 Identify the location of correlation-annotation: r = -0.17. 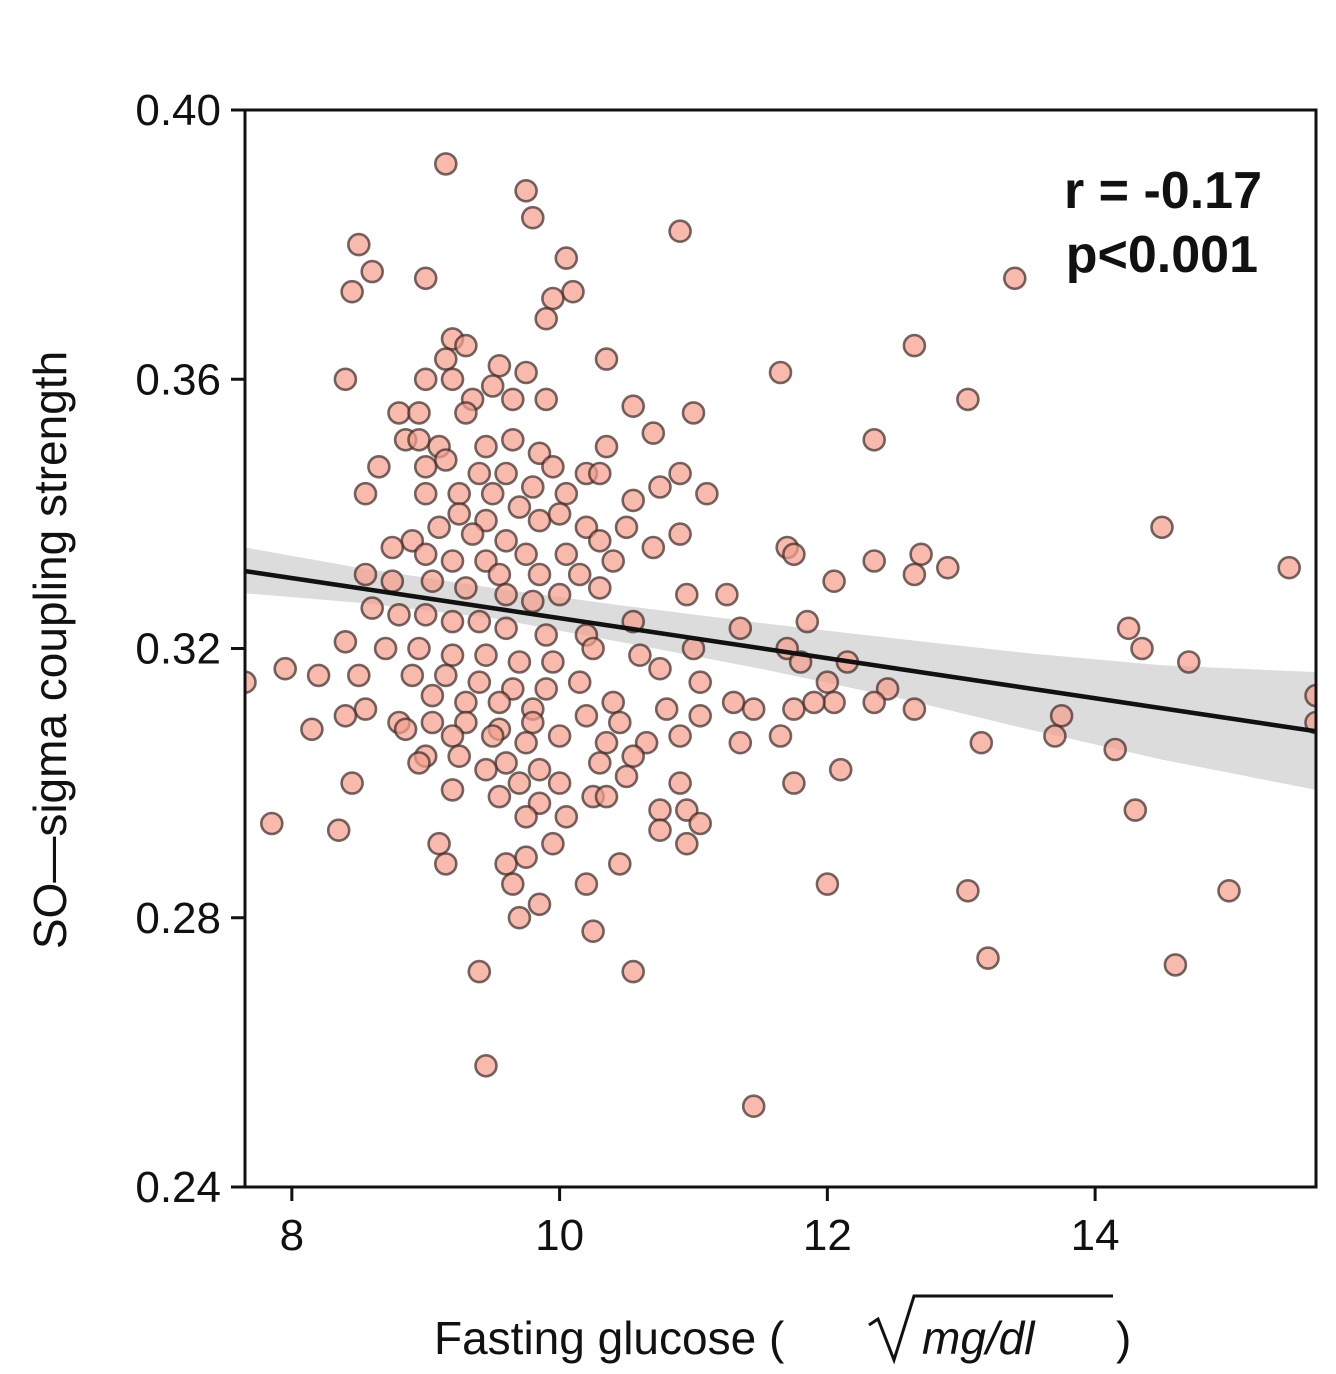
(1163, 191).